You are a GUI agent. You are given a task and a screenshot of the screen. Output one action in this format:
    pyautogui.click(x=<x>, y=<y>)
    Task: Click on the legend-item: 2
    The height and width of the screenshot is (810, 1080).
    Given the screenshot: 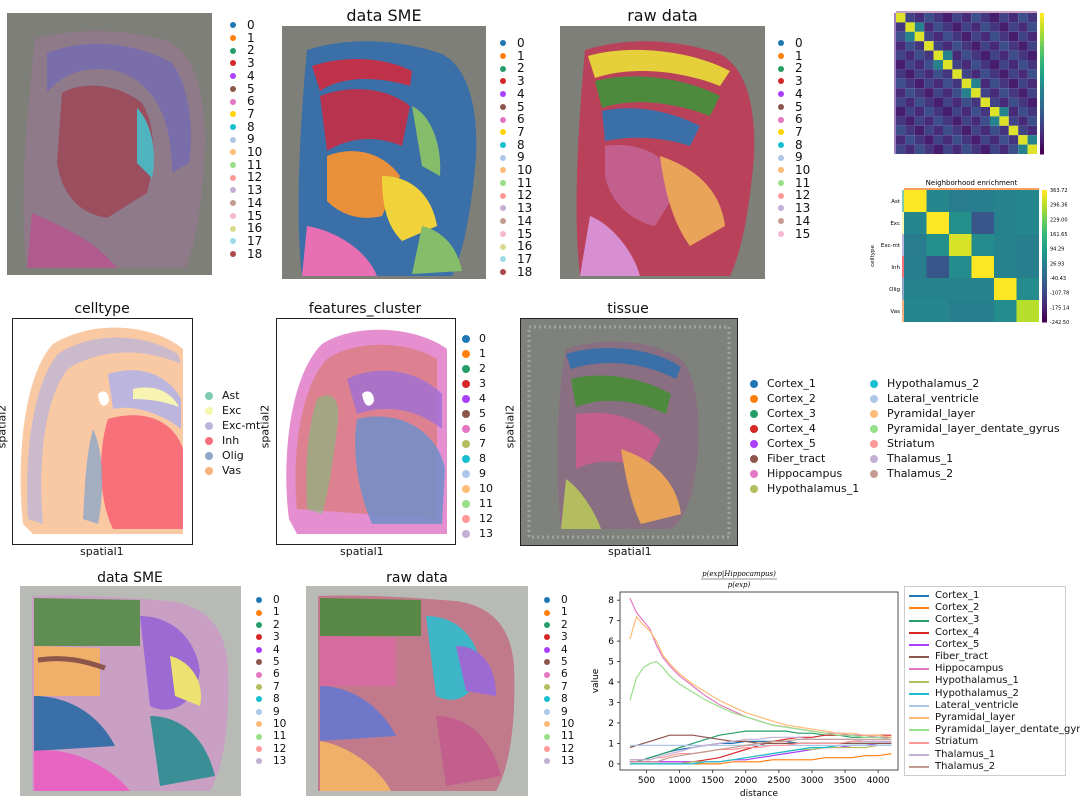 What is the action you would take?
    pyautogui.click(x=794, y=68)
    